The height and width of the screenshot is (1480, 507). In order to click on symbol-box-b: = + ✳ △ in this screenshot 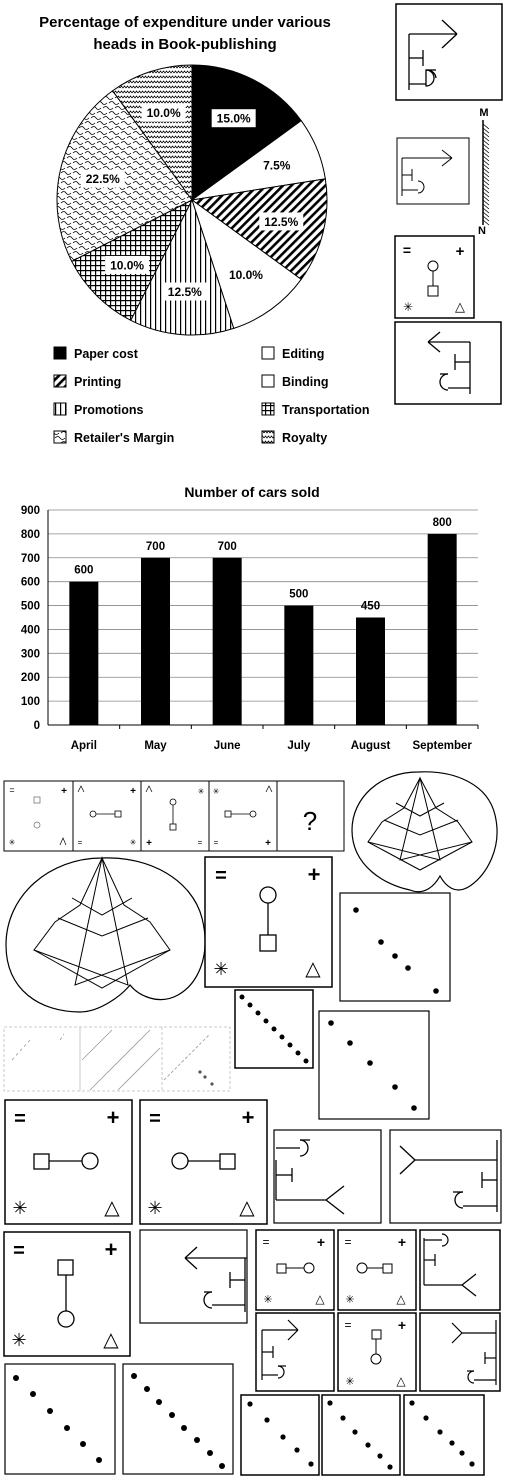, I will do `click(203, 1162)`.